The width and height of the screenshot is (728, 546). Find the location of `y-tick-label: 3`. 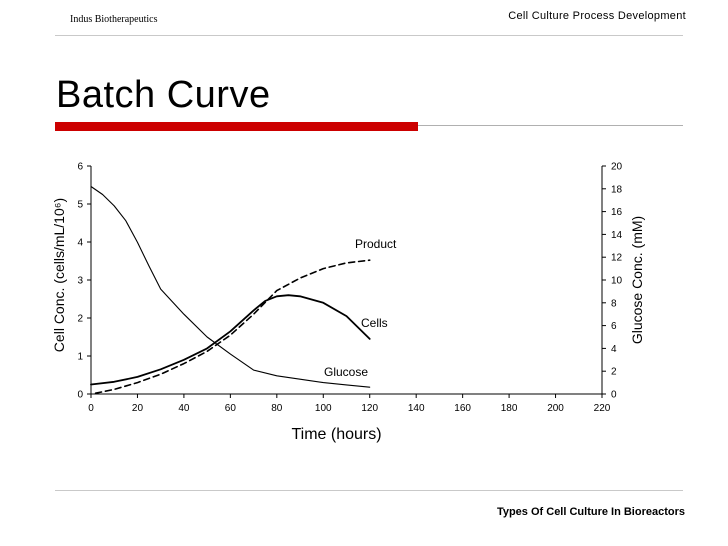

y-tick-label: 3 is located at coordinates (80, 281).